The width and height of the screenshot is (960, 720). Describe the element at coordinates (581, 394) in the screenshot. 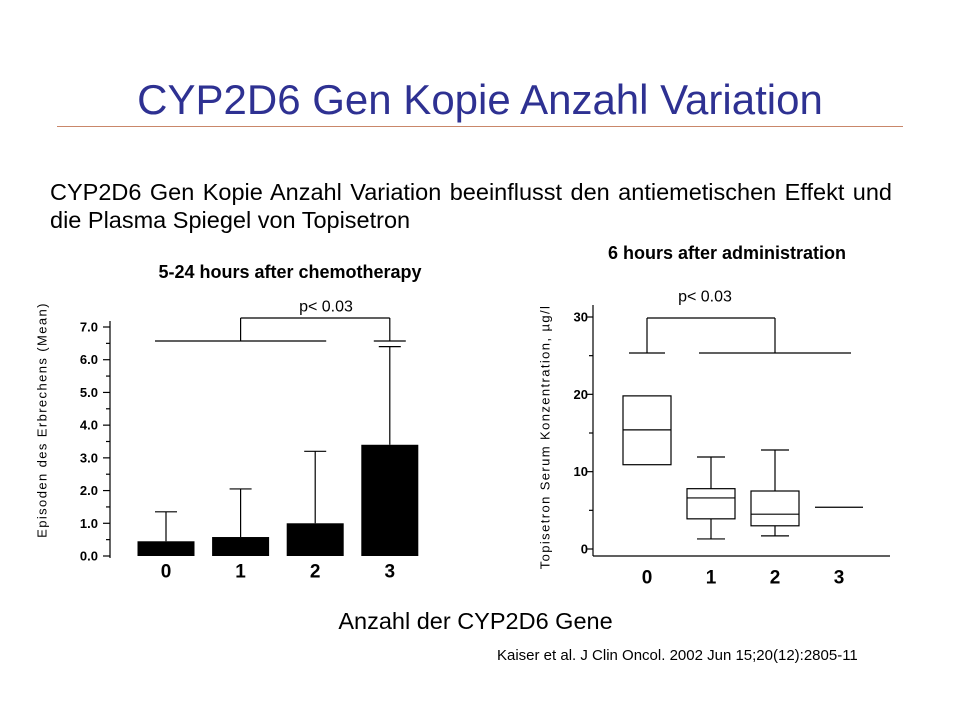

I see `y-tick-label: 20` at that location.